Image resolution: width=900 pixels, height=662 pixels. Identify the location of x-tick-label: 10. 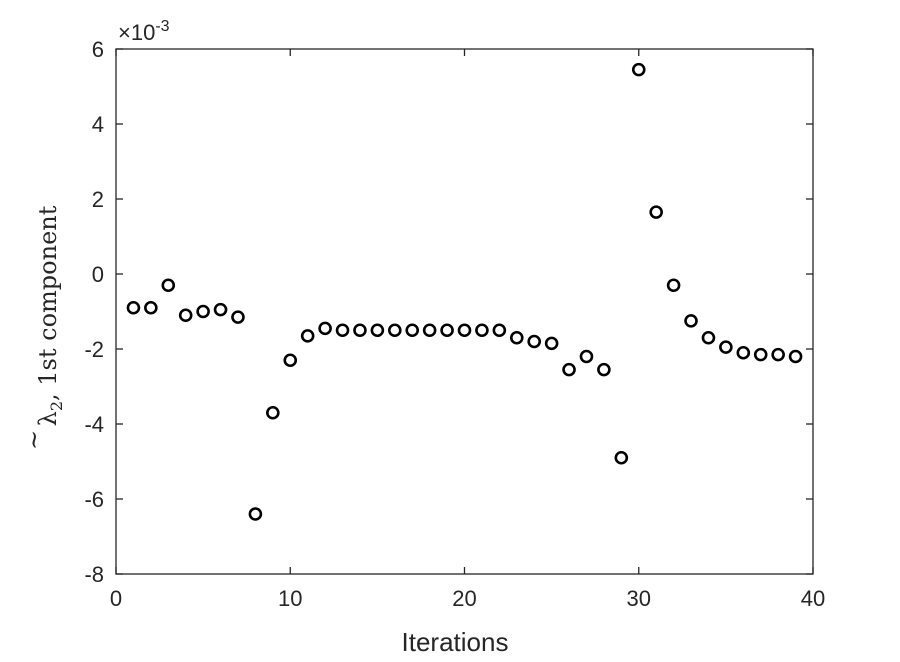
(290, 598).